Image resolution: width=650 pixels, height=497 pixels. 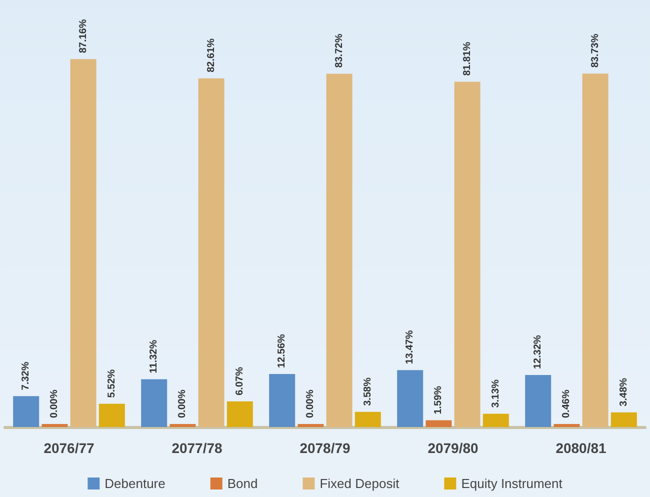 I want to click on data-label: 12.32%, so click(x=538, y=352).